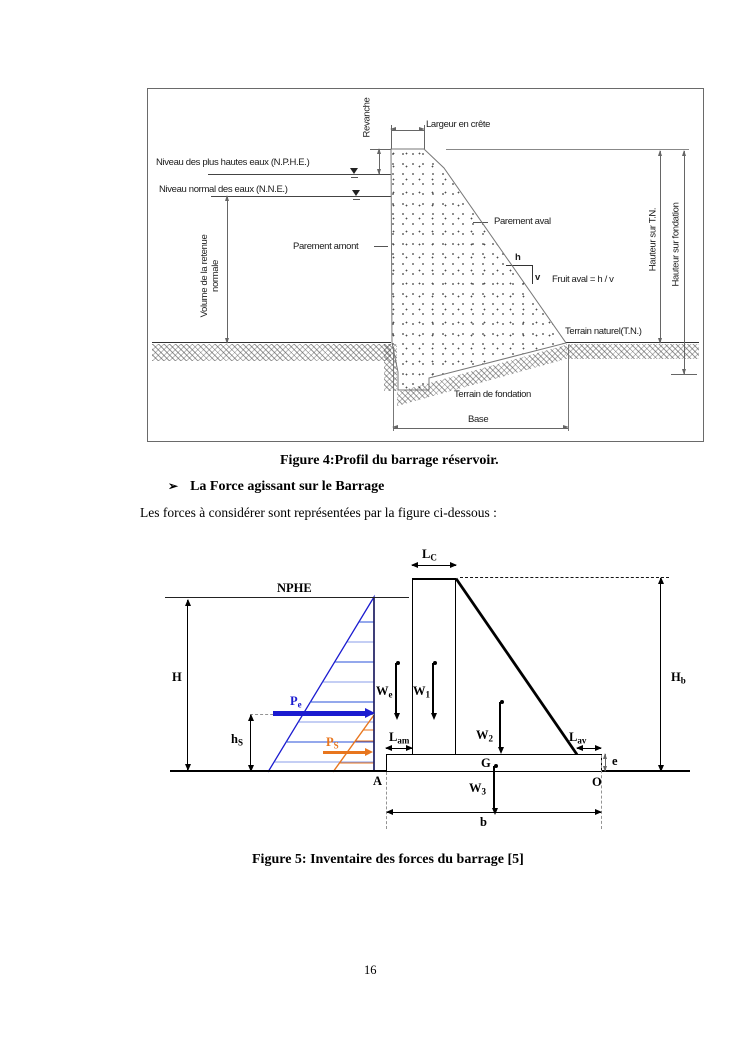 The height and width of the screenshot is (1053, 745). Describe the element at coordinates (391, 137) in the screenshot. I see `crest-width-extension-left` at that location.